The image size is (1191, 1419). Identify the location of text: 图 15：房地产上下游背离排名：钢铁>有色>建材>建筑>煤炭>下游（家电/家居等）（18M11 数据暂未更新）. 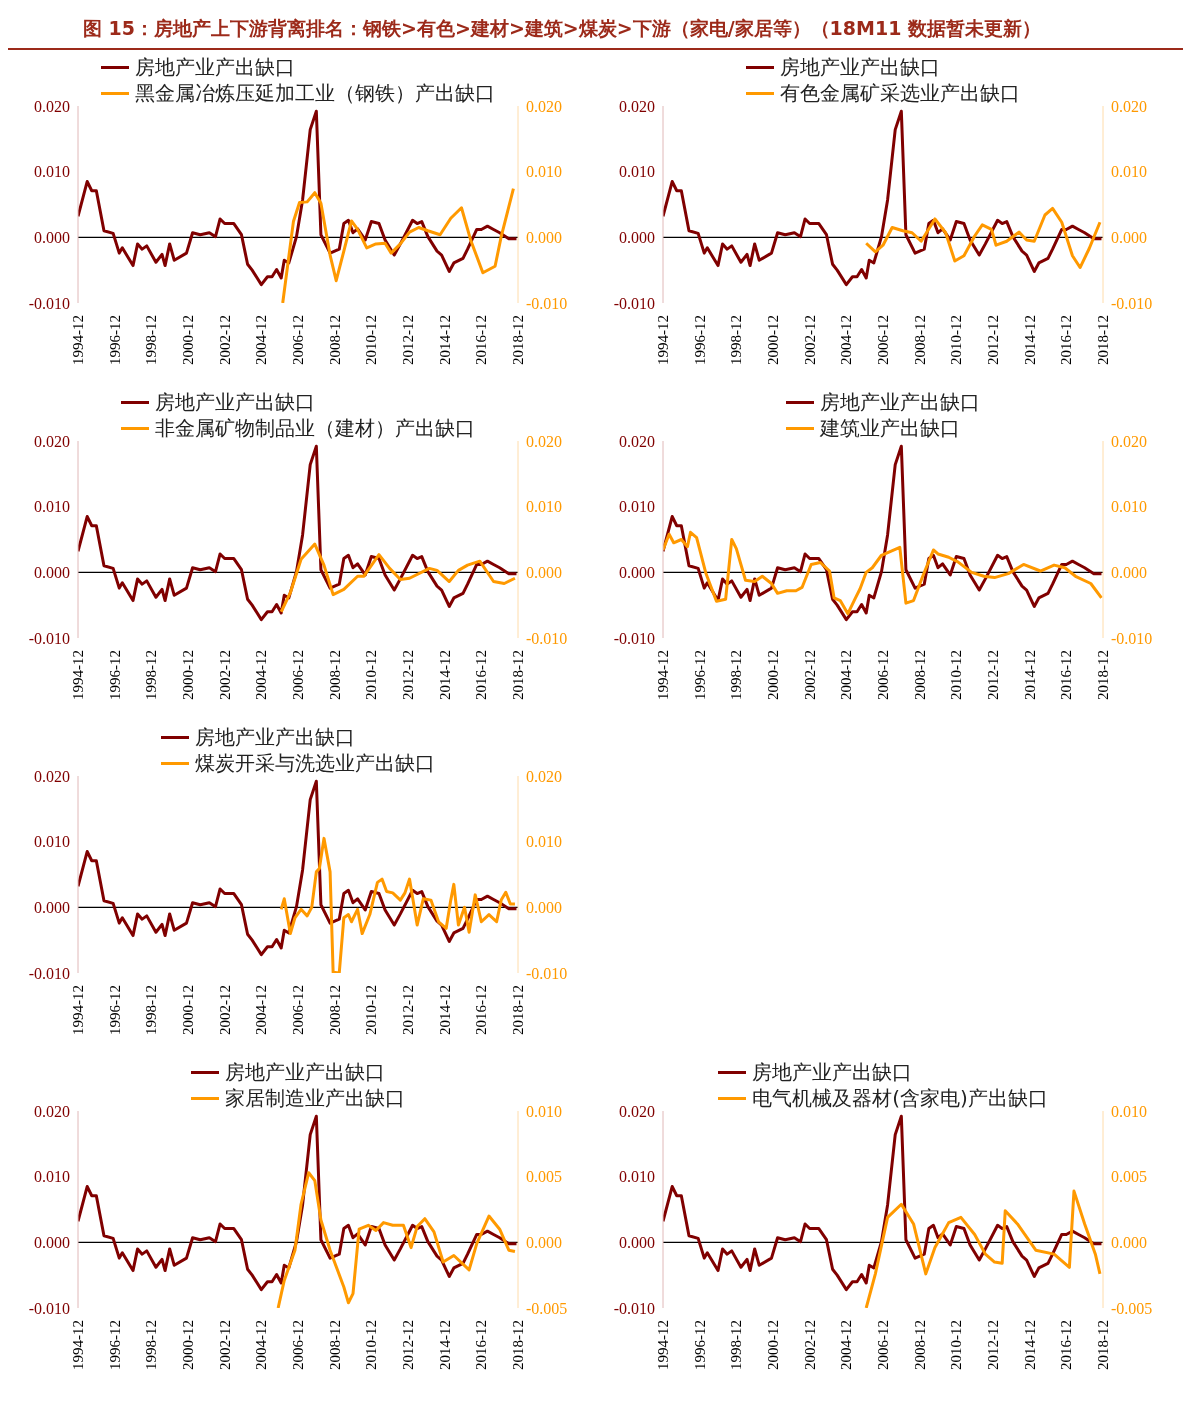
(595, 29).